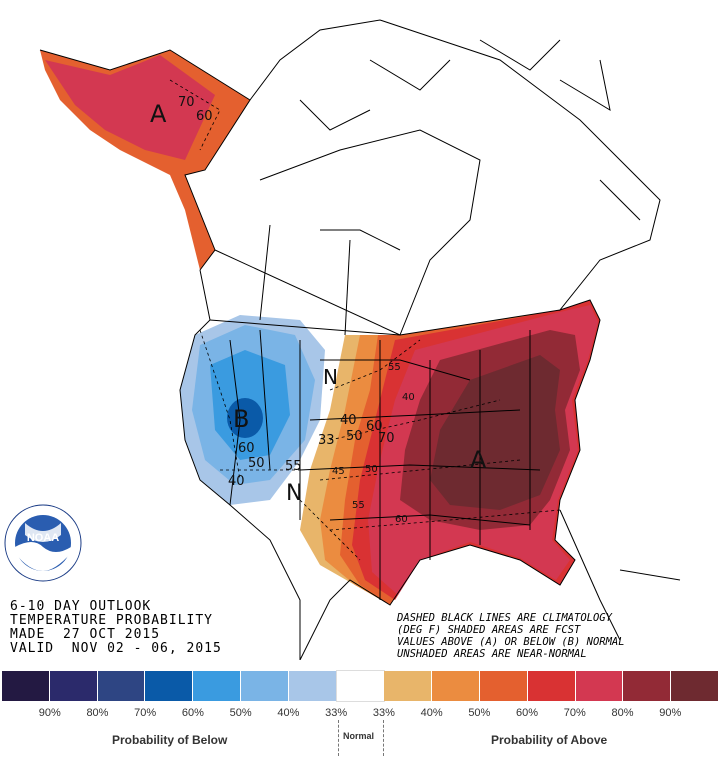  I want to click on noaa-logo-text: NOAA, so click(43, 538).